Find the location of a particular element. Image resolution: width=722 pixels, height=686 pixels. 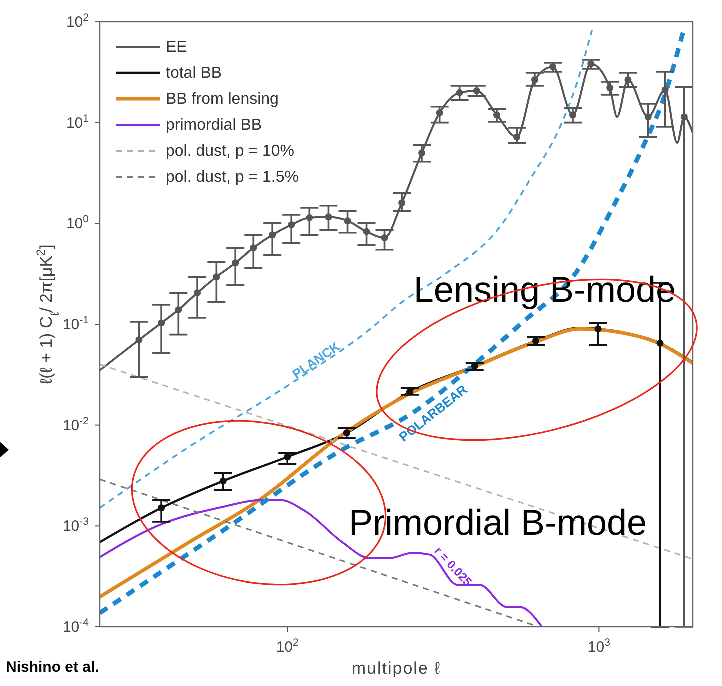

legend-label: BB from lensing is located at coordinates (222, 99).